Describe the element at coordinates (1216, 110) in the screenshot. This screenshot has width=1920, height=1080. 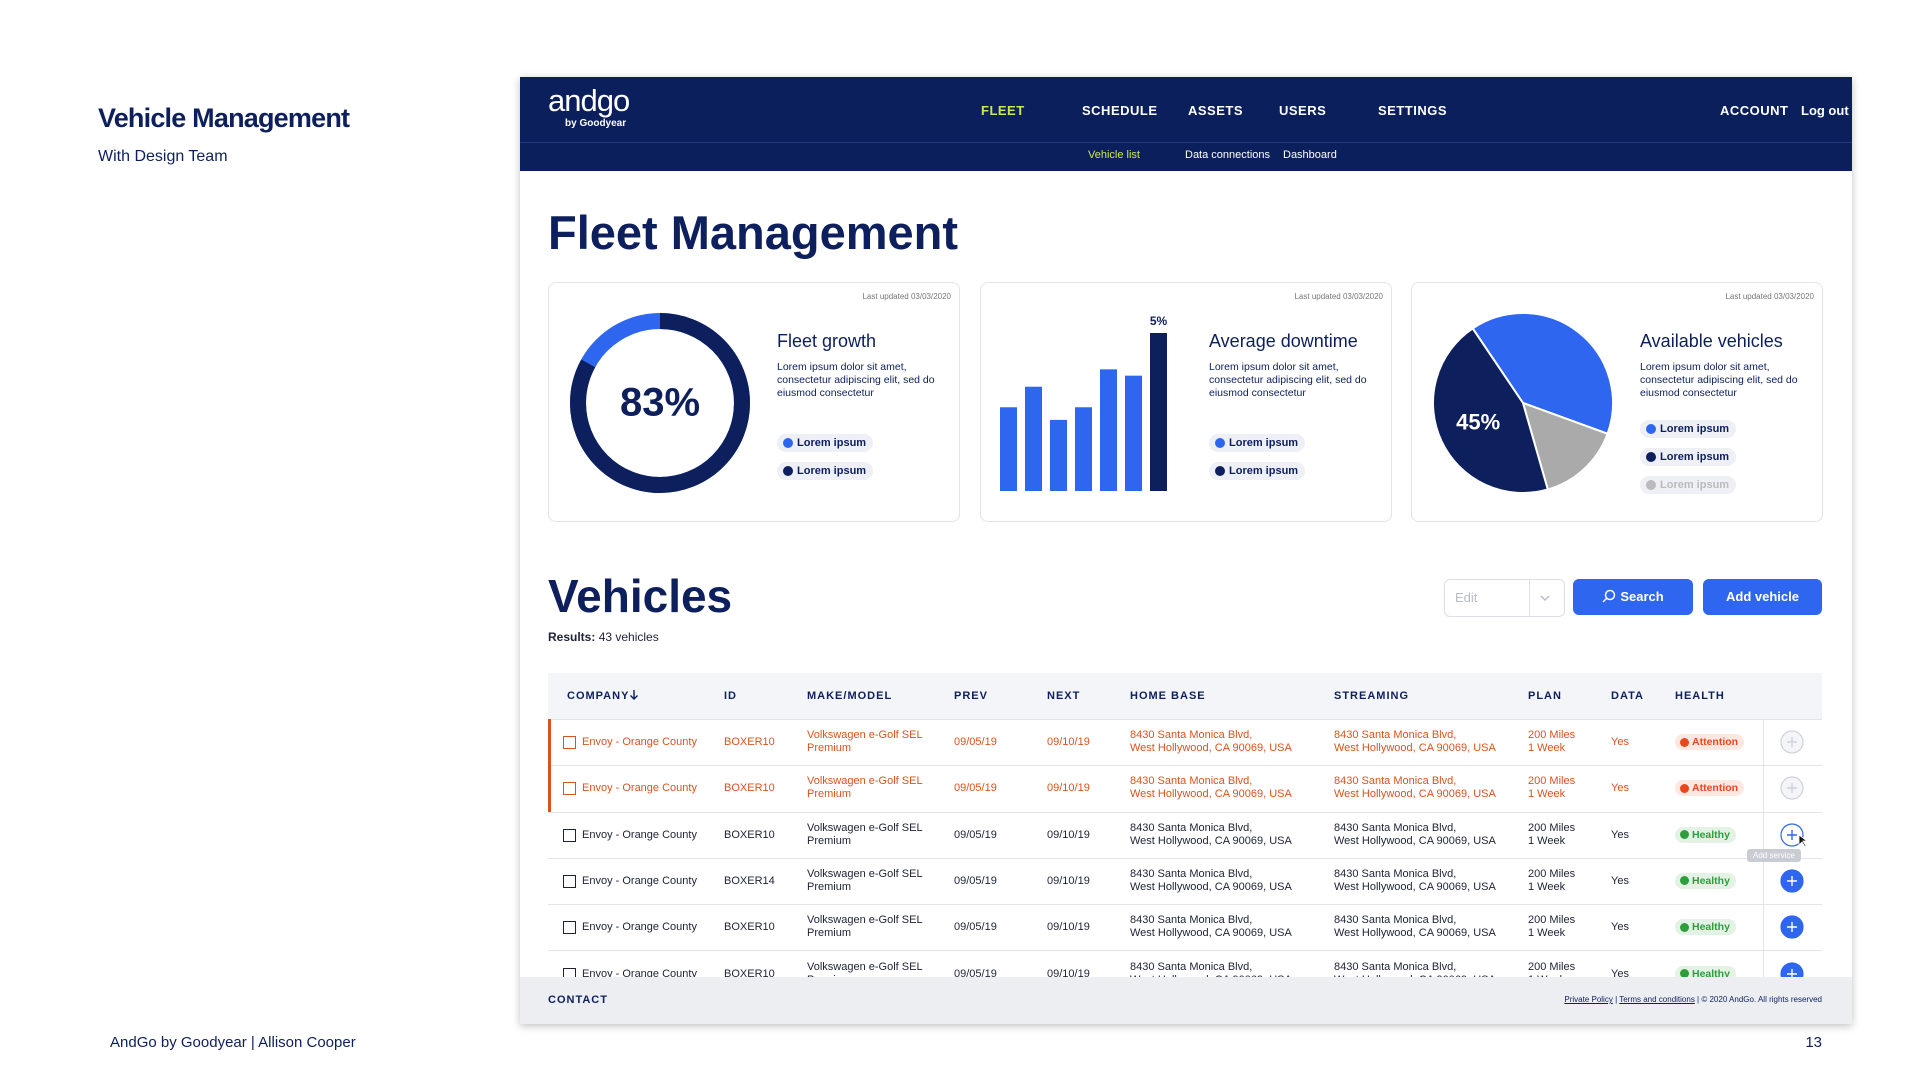
I see `nav-item: ASSETS` at that location.